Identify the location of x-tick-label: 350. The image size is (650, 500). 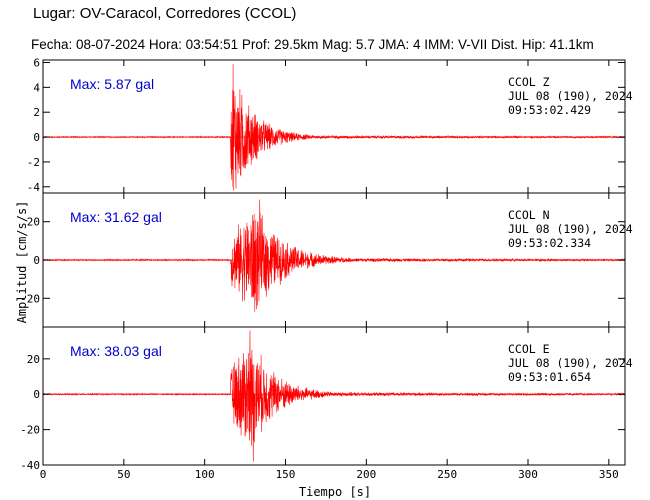
(609, 474).